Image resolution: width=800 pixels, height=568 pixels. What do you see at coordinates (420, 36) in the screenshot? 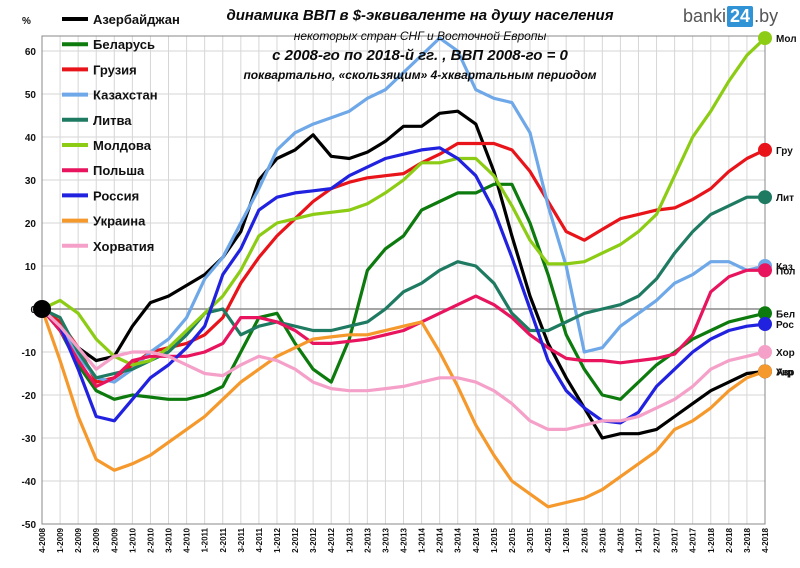
I see `chart-subtitle-1: некоторых стран СНГ и Восточной Европы` at bounding box center [420, 36].